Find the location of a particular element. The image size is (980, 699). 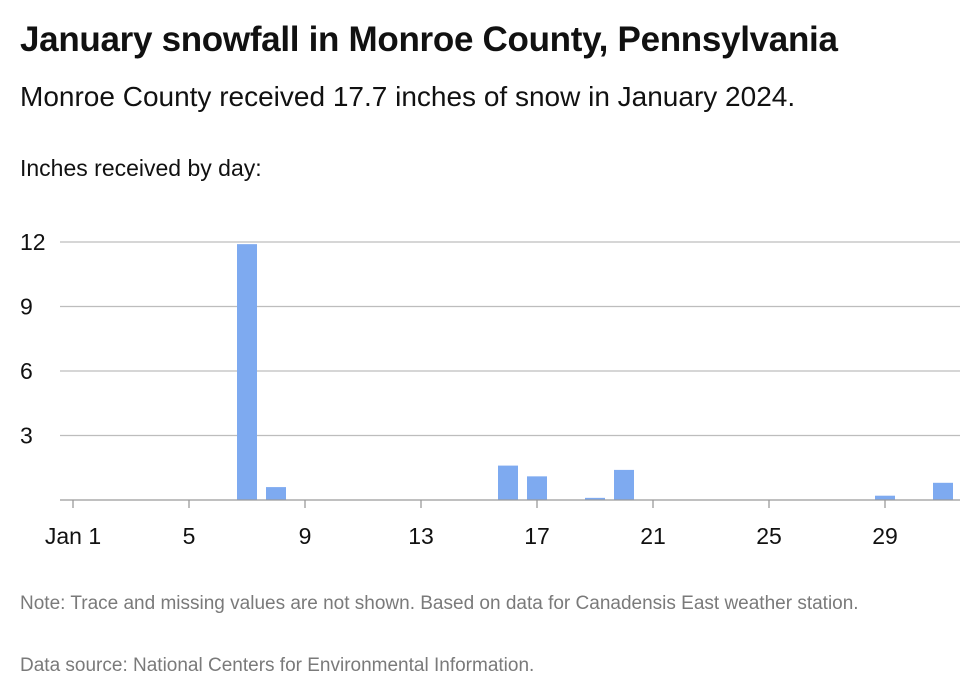

x-tick-label-25: 25 is located at coordinates (769, 536).